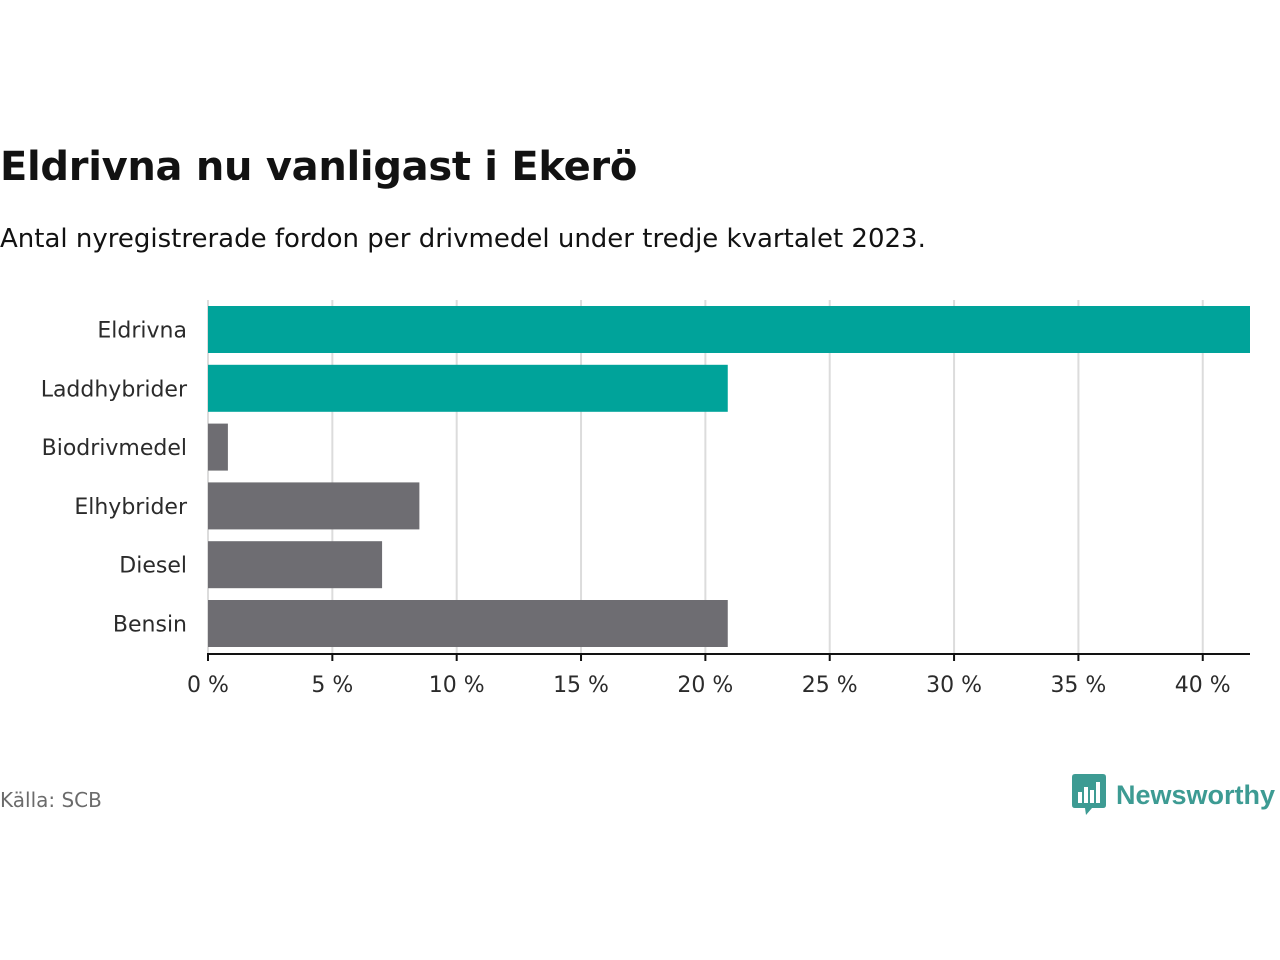 The height and width of the screenshot is (960, 1280). What do you see at coordinates (319, 167) in the screenshot?
I see `chart-title: Eldrivna nu vanligast i Ekerö` at bounding box center [319, 167].